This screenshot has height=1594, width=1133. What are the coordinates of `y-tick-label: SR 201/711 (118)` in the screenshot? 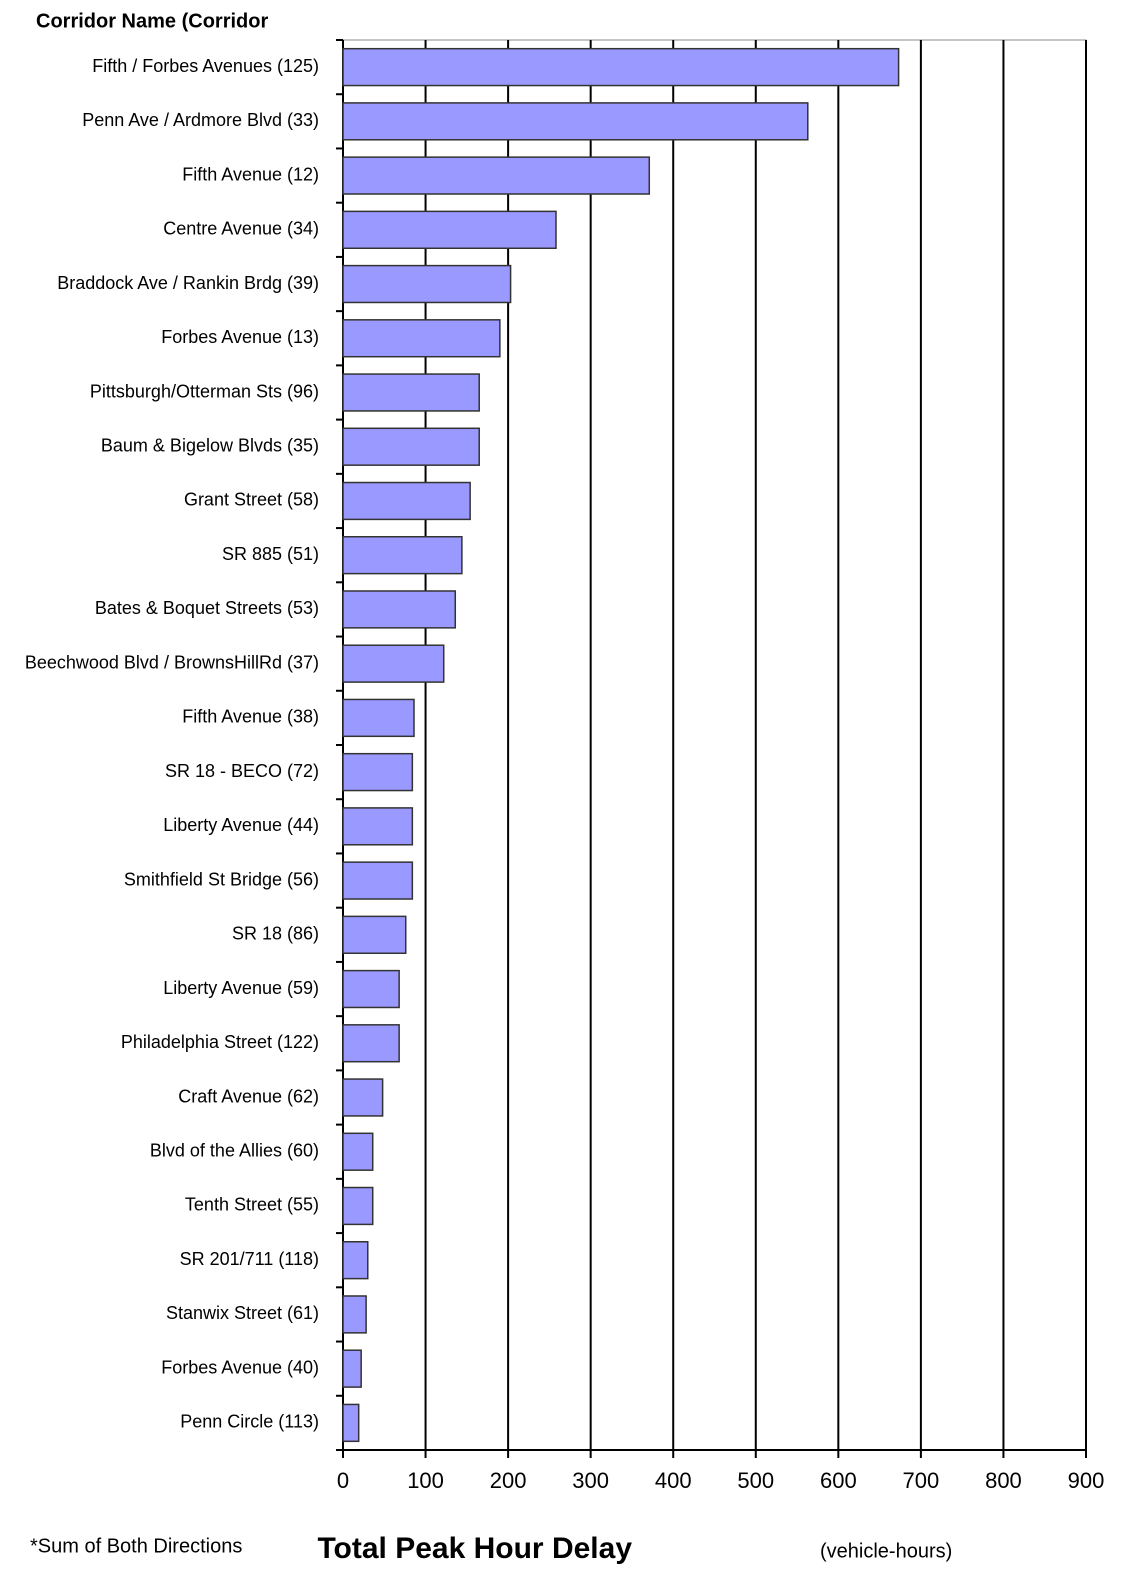 It's located at (249, 1259).